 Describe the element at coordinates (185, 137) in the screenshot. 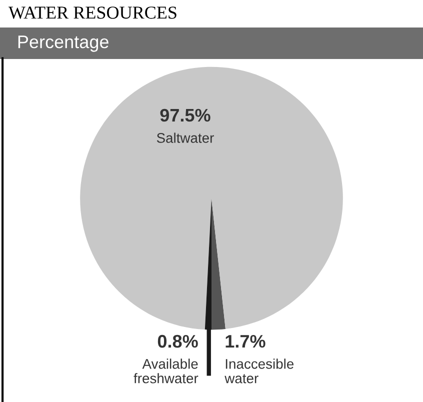

I see `slice-label: Saltwater` at that location.